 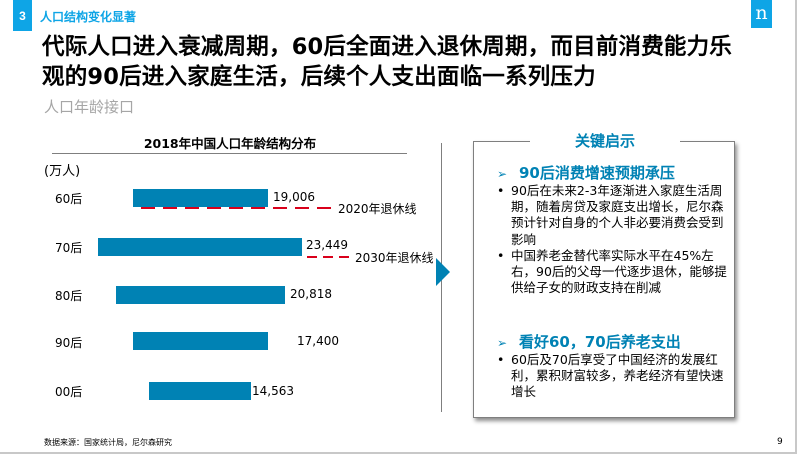 What do you see at coordinates (311, 294) in the screenshot?
I see `value-label: 20,818` at bounding box center [311, 294].